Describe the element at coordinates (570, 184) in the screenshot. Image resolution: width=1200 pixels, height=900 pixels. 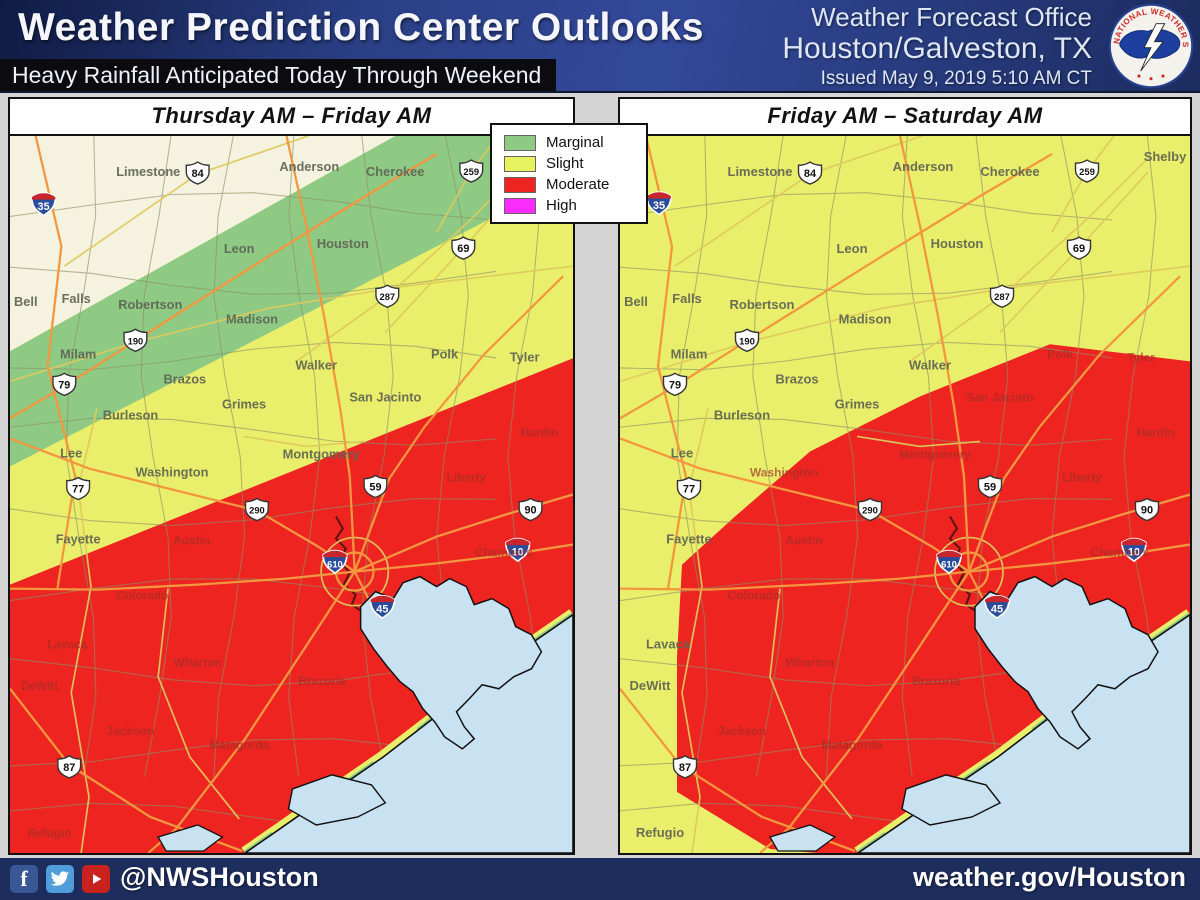
I see `legend-item-moderate: Moderate` at that location.